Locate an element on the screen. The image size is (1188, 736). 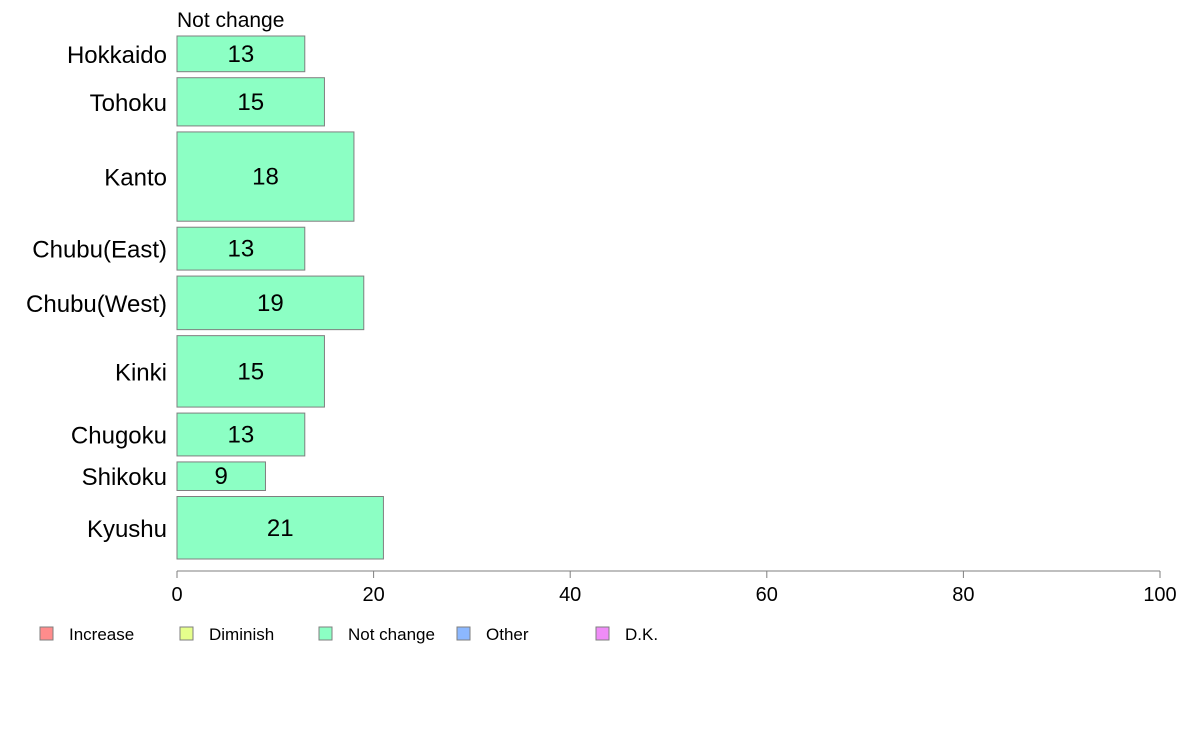
legend-item: Other is located at coordinates (492, 634).